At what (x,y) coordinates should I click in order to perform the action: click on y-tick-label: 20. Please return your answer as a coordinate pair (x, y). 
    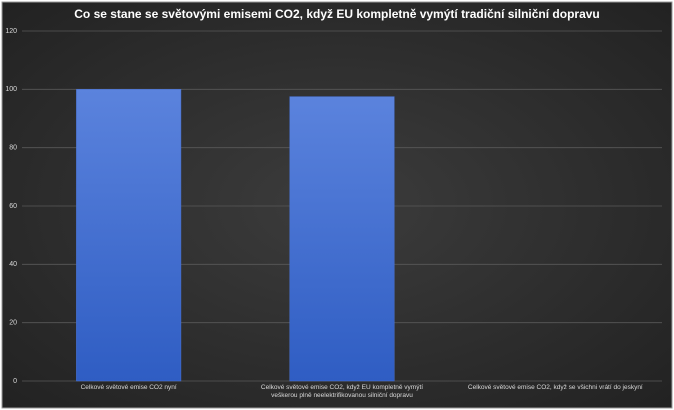
    Looking at the image, I should click on (13, 323).